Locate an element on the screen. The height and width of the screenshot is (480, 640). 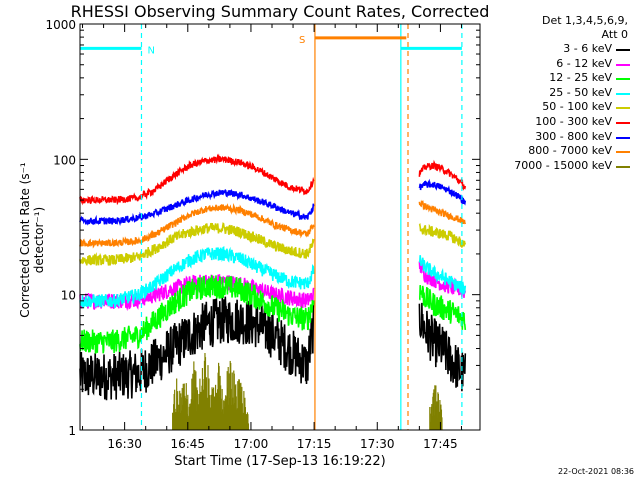
detector-info: Det 1,3,4,5,6,9, Att 0 is located at coordinates (585, 28).